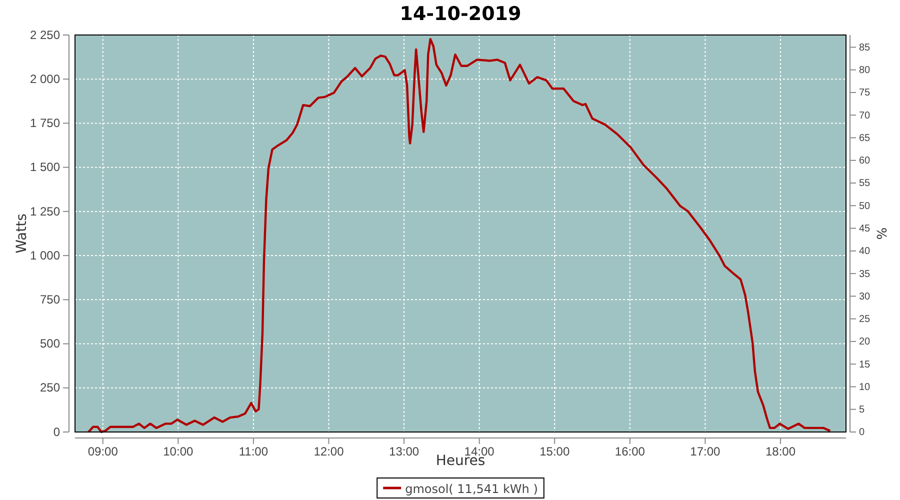 This screenshot has height=500, width=900. Describe the element at coordinates (705, 451) in the screenshot. I see `x-tick-label: 17:00` at that location.